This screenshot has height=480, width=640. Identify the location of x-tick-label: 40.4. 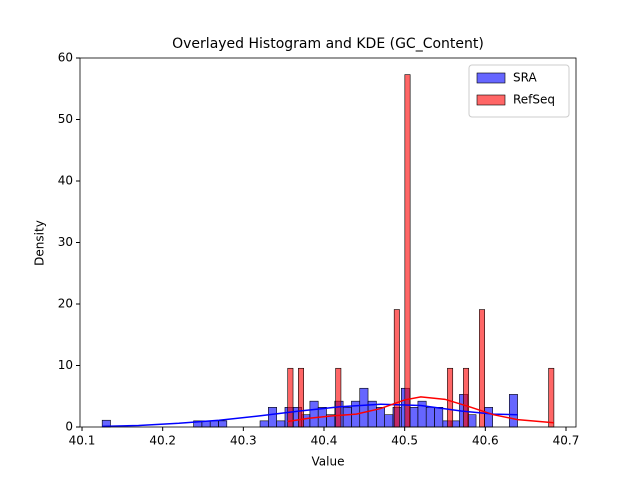
(324, 441).